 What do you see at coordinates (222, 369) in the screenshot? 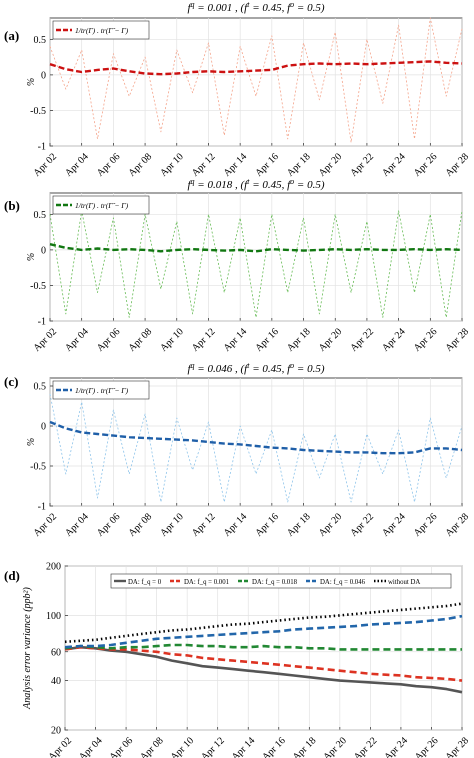
I see `title-text: = 0.046 , (f` at bounding box center [222, 369].